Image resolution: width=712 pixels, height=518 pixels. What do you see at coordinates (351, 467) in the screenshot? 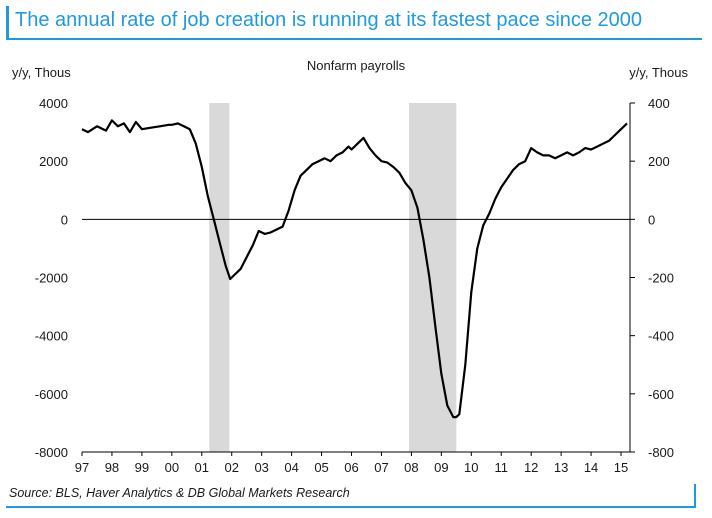
I see `x-tick-label: 06` at bounding box center [351, 467].